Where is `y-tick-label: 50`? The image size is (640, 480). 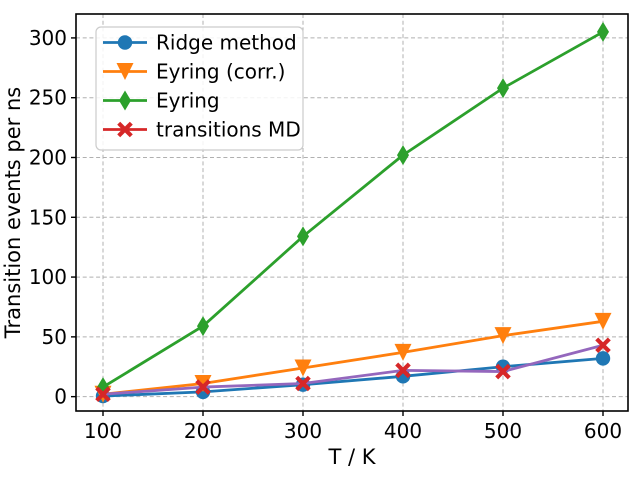 y-tick-label: 50 is located at coordinates (54, 337).